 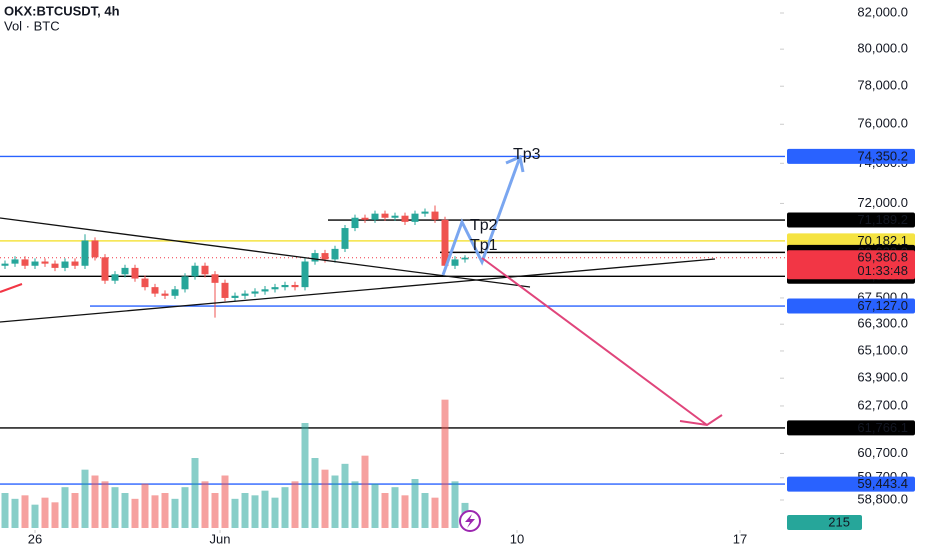 I want to click on annotation: Tp2, so click(x=484, y=225).